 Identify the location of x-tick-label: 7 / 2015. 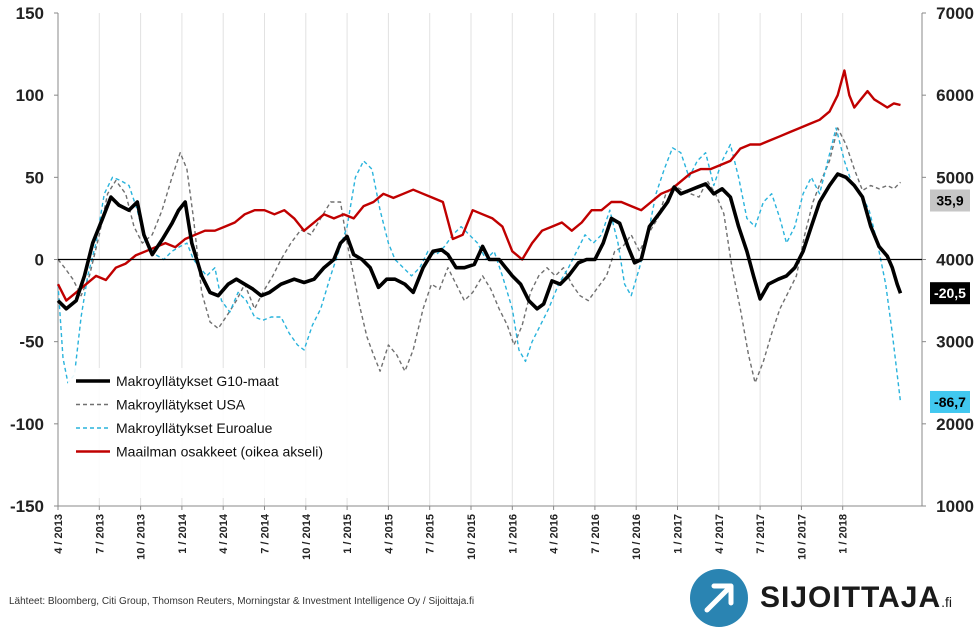
(431, 534).